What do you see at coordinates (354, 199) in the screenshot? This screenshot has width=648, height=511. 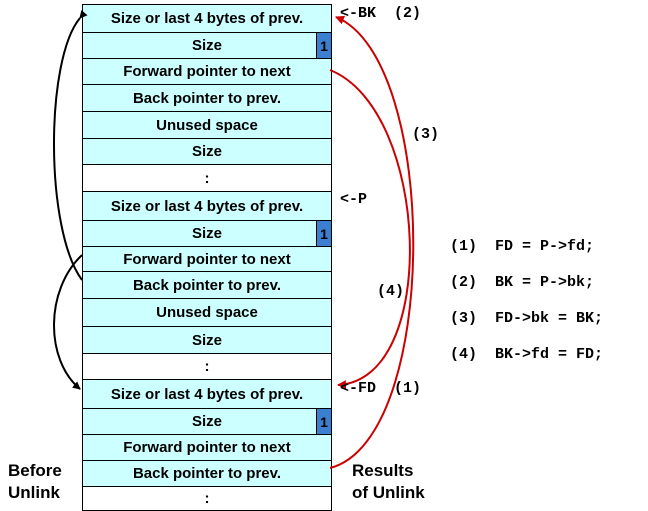 I see `p-label: <-P` at bounding box center [354, 199].